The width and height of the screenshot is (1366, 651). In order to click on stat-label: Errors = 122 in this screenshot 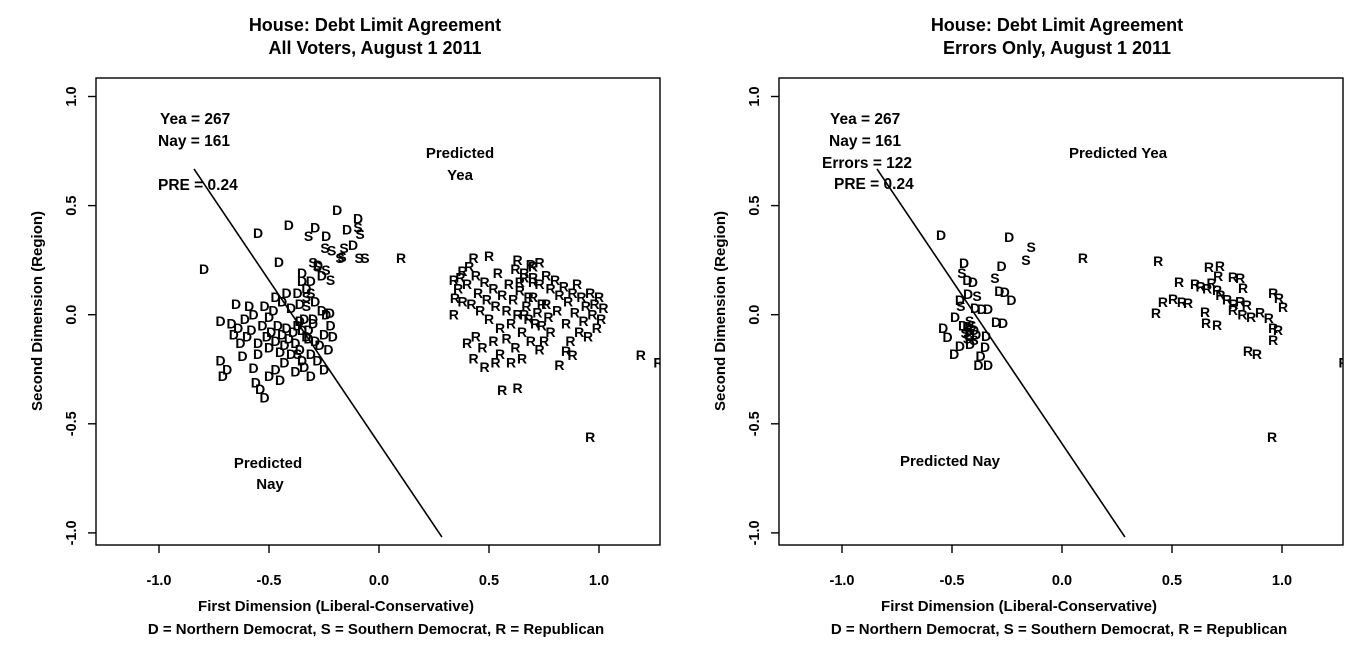, I will do `click(867, 163)`.